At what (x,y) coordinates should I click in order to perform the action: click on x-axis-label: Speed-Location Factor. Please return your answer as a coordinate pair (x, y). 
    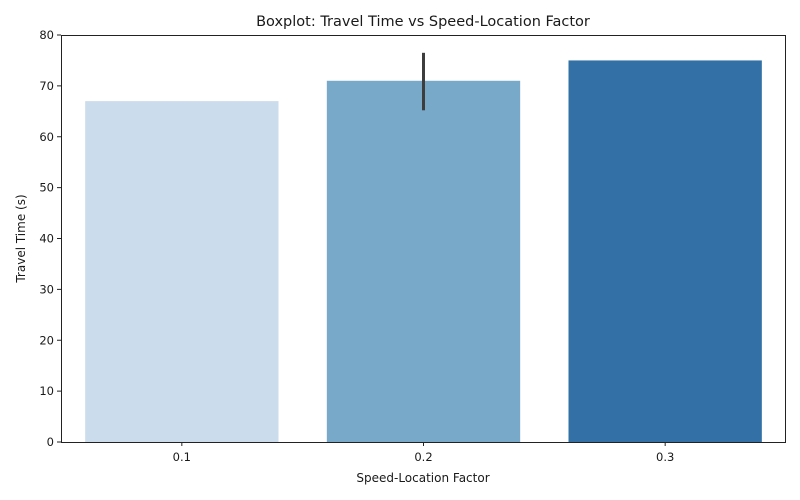
    Looking at the image, I should click on (422, 478).